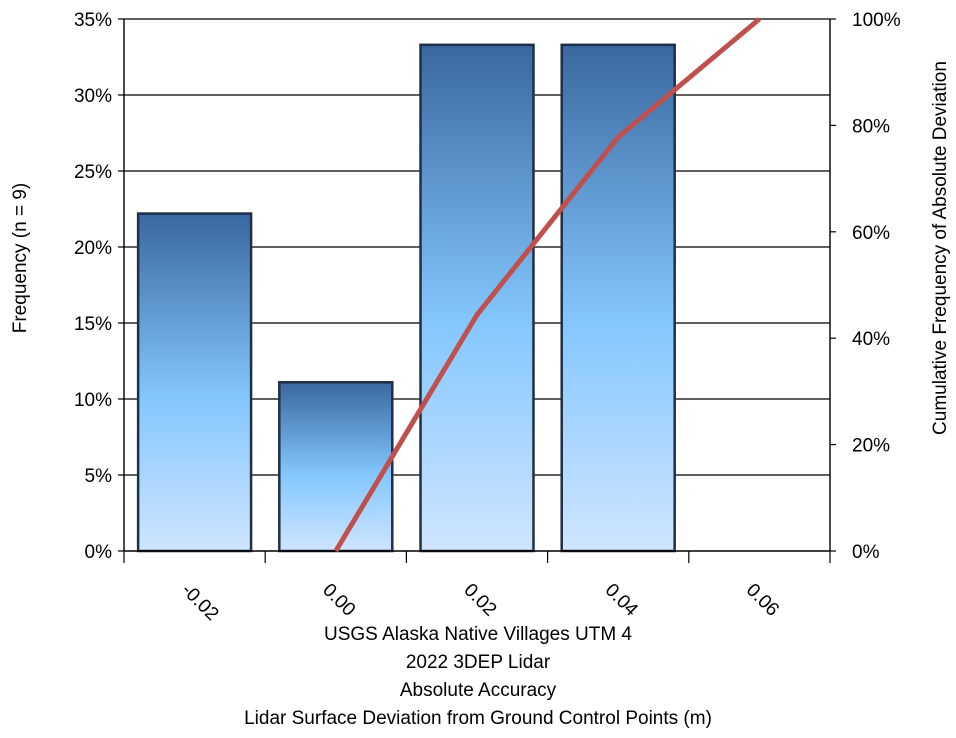  What do you see at coordinates (478, 662) in the screenshot?
I see `x-axis-label-line-2: 2022 3DEP Lidar` at bounding box center [478, 662].